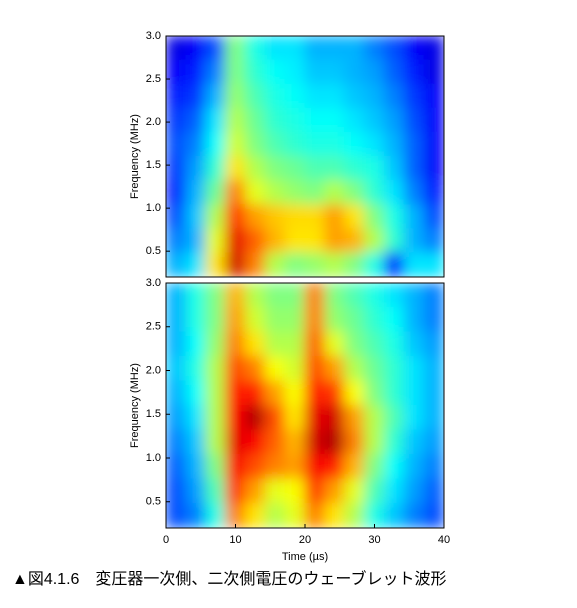  Describe the element at coordinates (153, 165) in the screenshot. I see `y-tick-label: 1.5` at that location.